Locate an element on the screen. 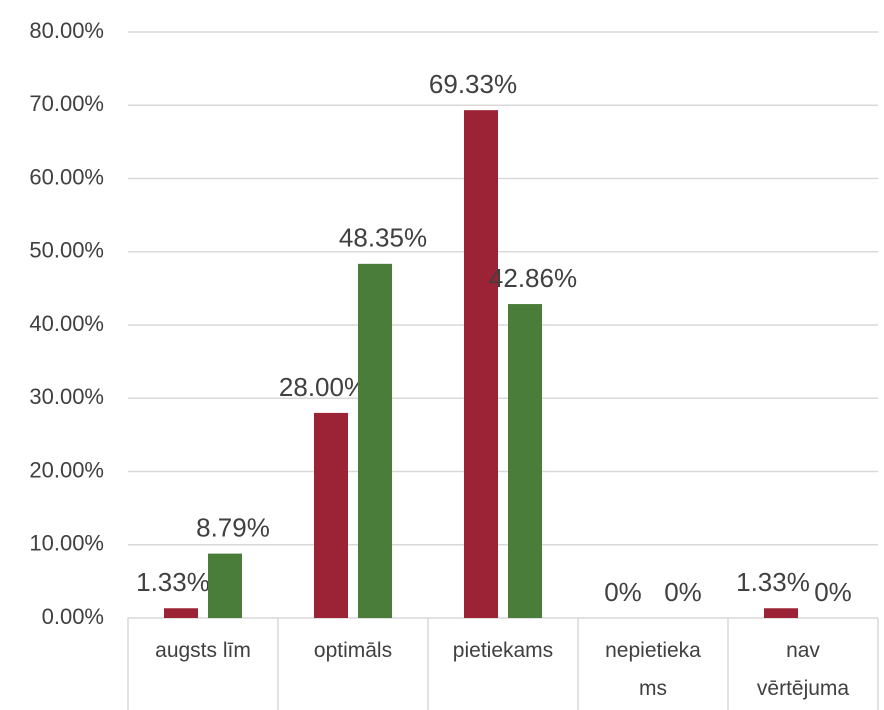  y-tick-label: 30.00% is located at coordinates (66, 396).